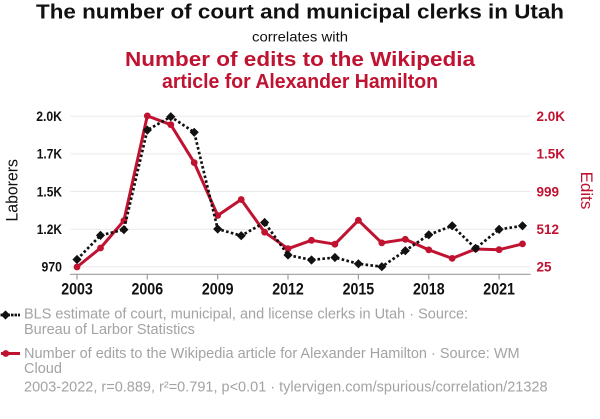 This screenshot has height=419, width=600. Describe the element at coordinates (109, 330) in the screenshot. I see `svg-text: Bureau of Larbor Statistics` at that location.